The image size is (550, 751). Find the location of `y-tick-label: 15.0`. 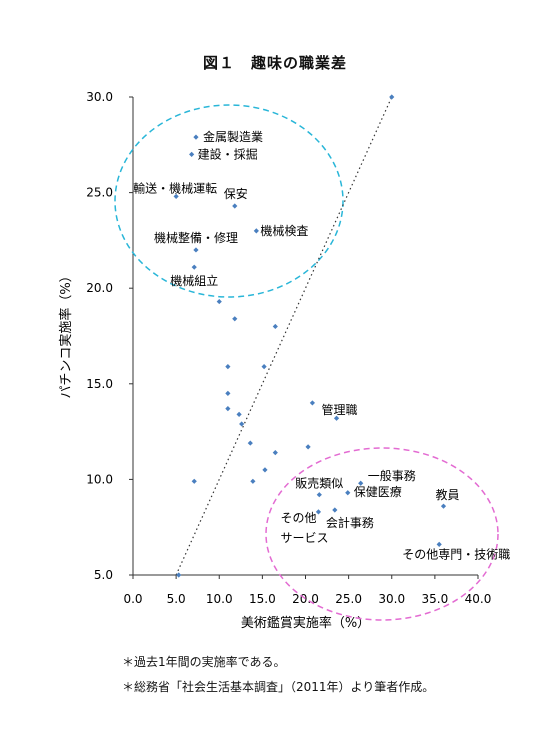

y-tick-label: 15.0 is located at coordinates (99, 384).